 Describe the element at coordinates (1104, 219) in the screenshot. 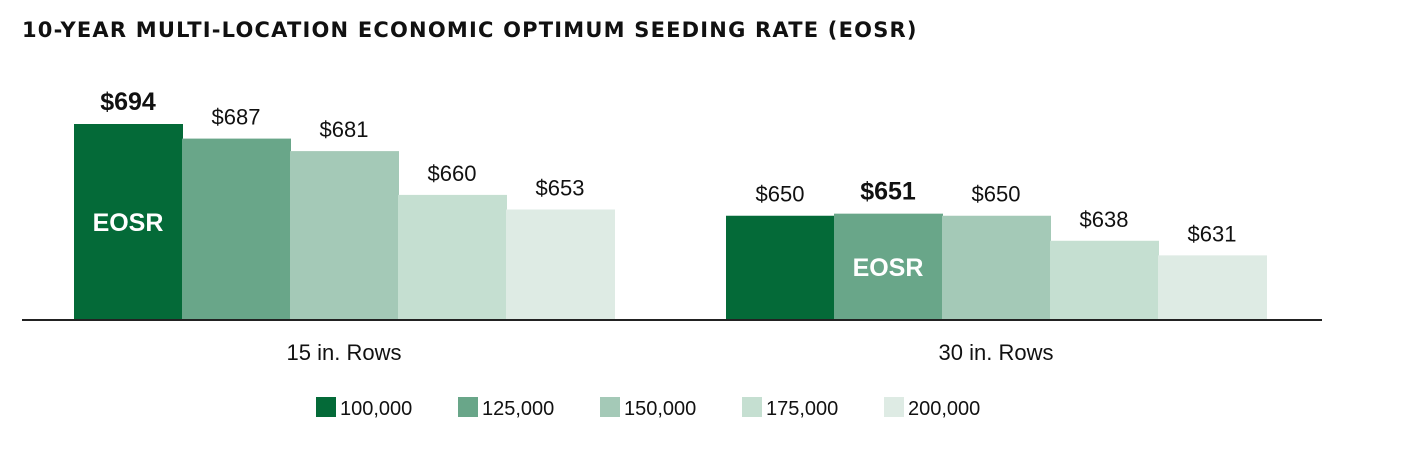

I see `value-label: $638` at that location.